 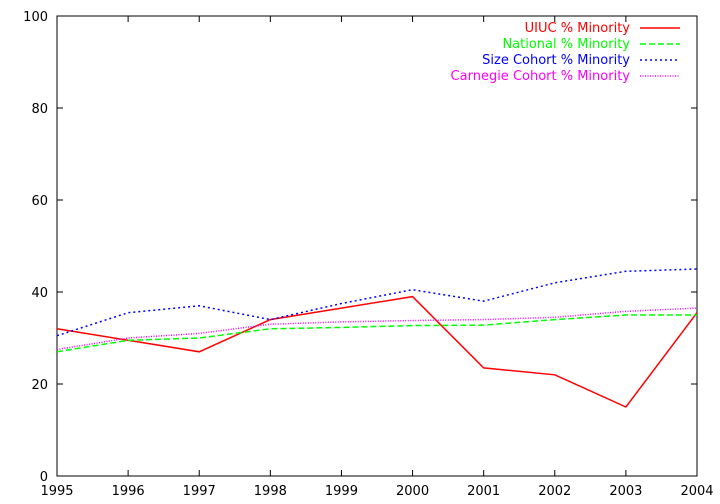 What do you see at coordinates (696, 491) in the screenshot?
I see `x-tick-label: 2004` at bounding box center [696, 491].